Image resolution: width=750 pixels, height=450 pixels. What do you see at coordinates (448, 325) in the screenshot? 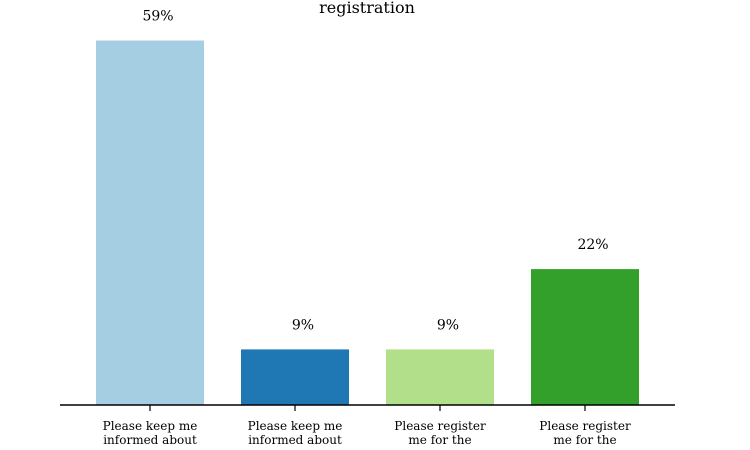
I see `bar-value-label-3: 9%` at bounding box center [448, 325].